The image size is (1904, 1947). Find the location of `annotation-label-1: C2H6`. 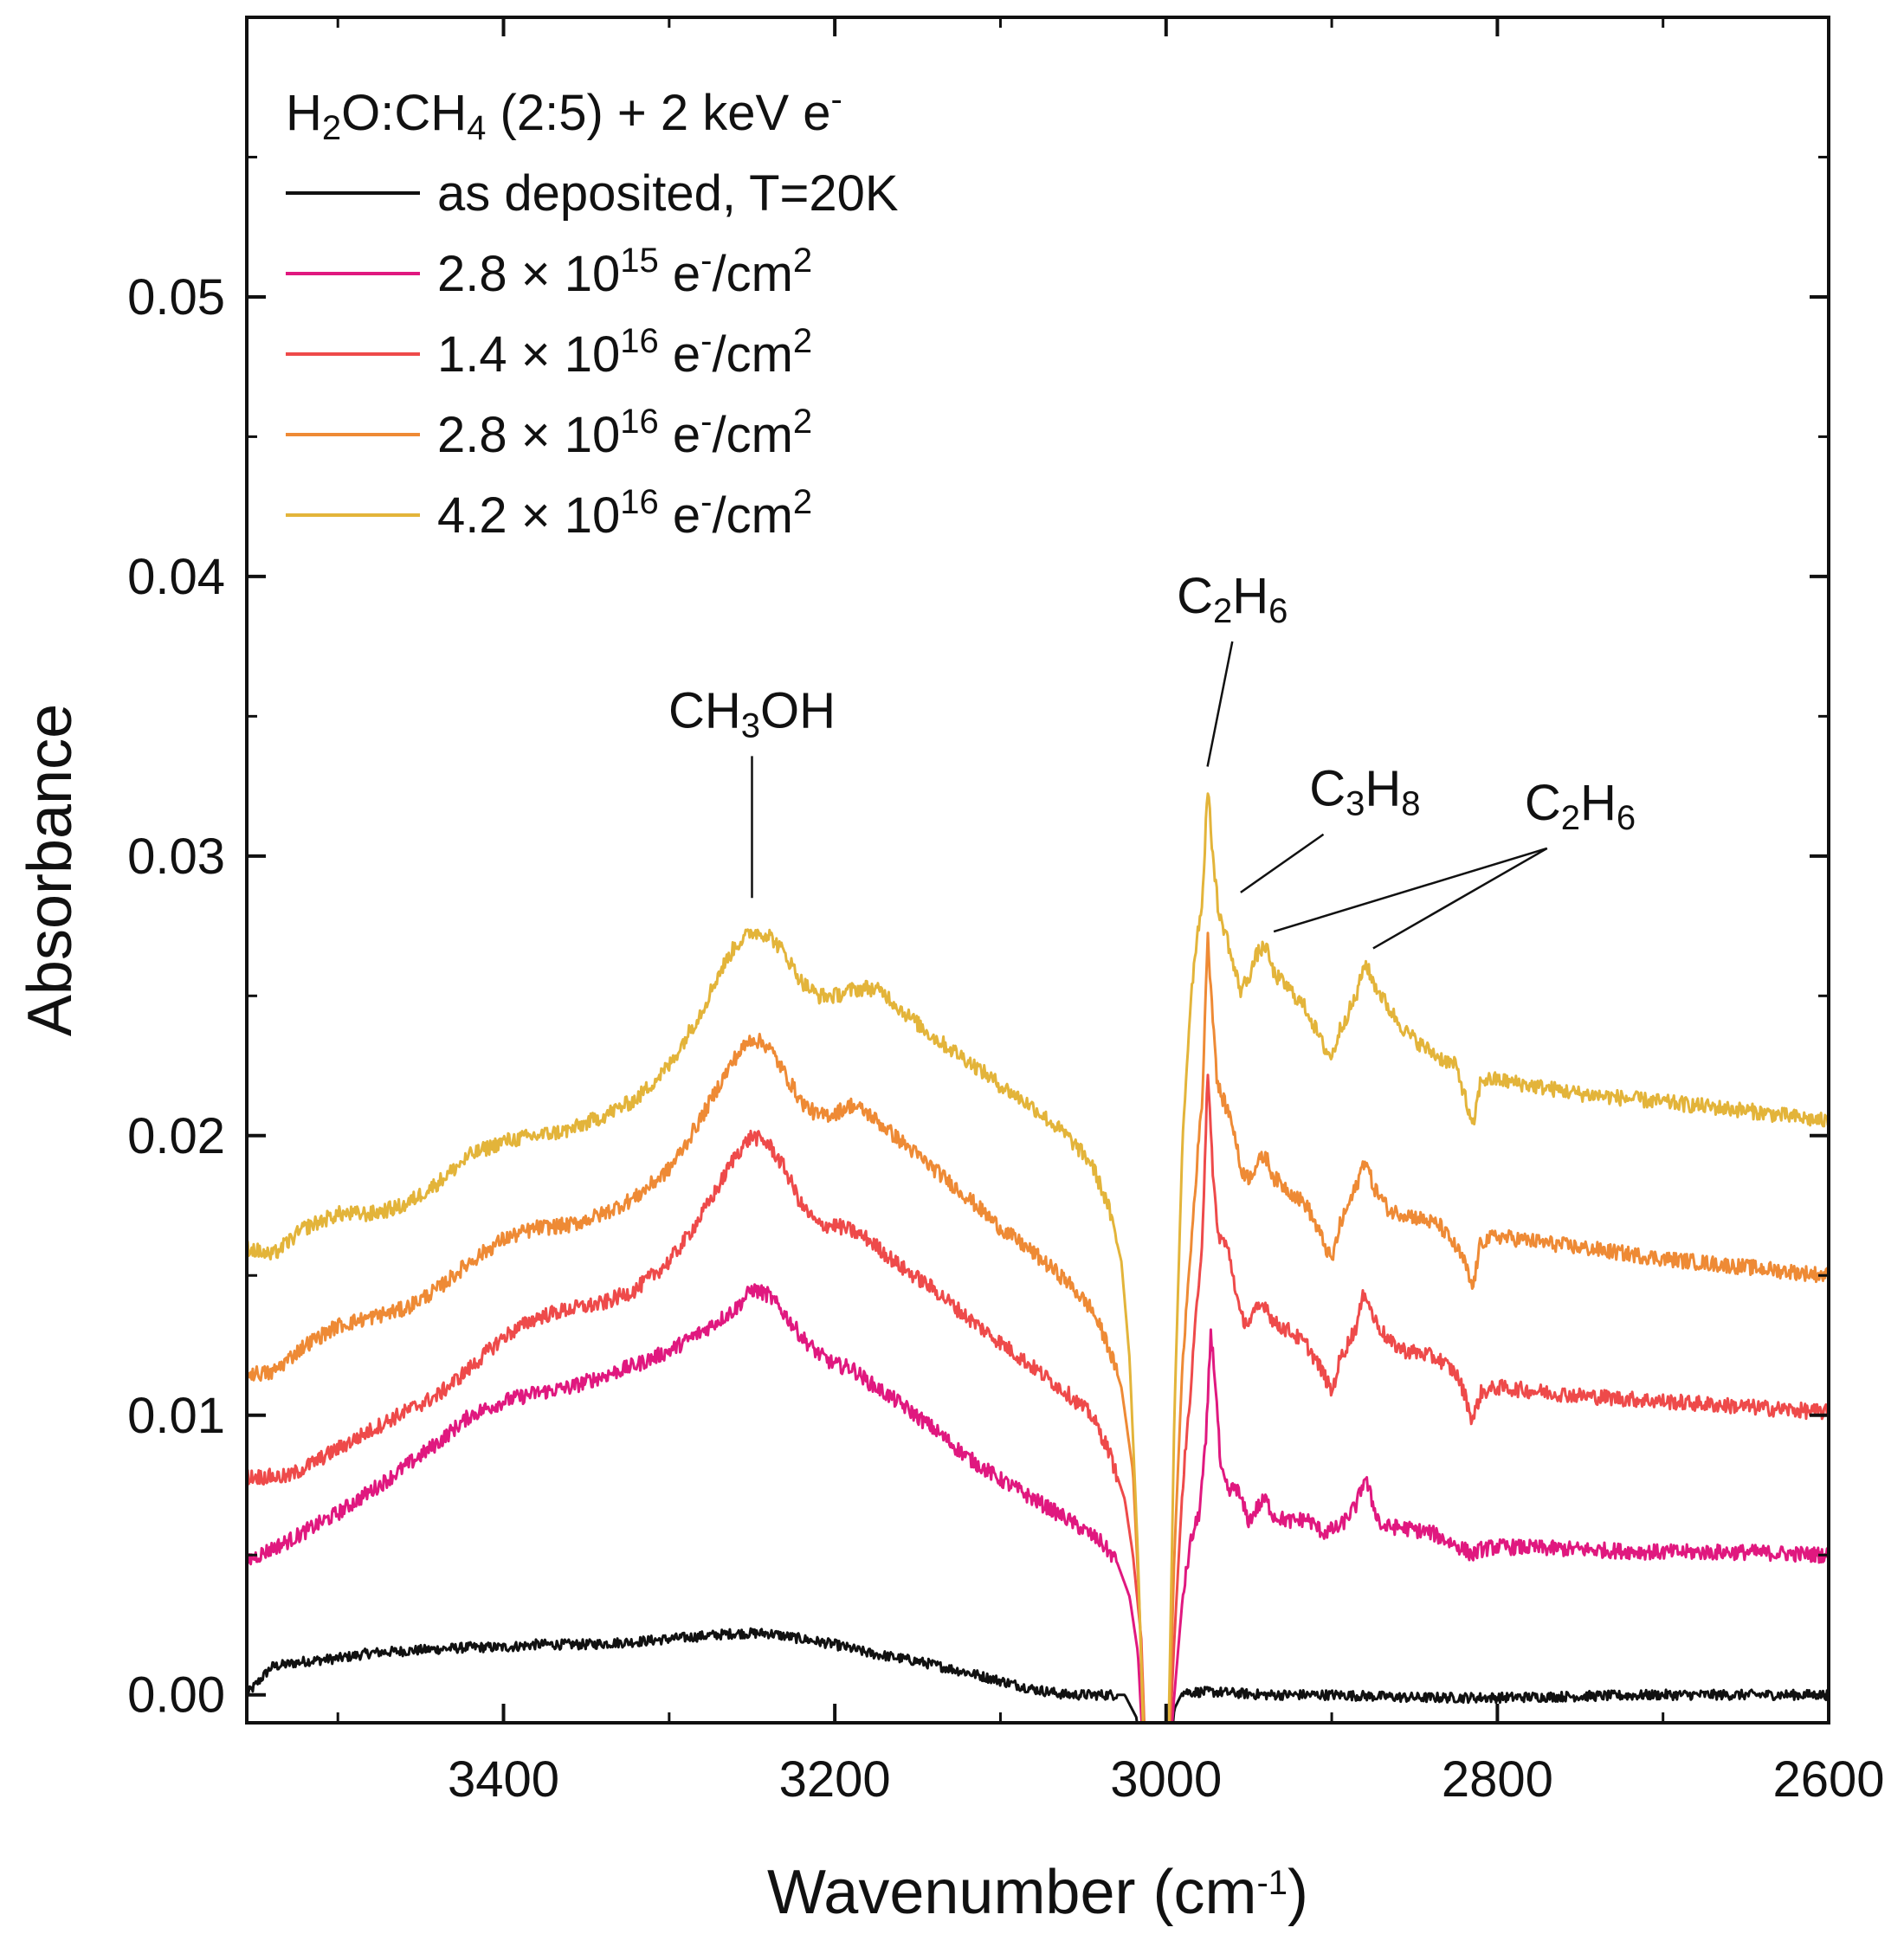

annotation-label-1: C2H6 is located at coordinates (1232, 599).